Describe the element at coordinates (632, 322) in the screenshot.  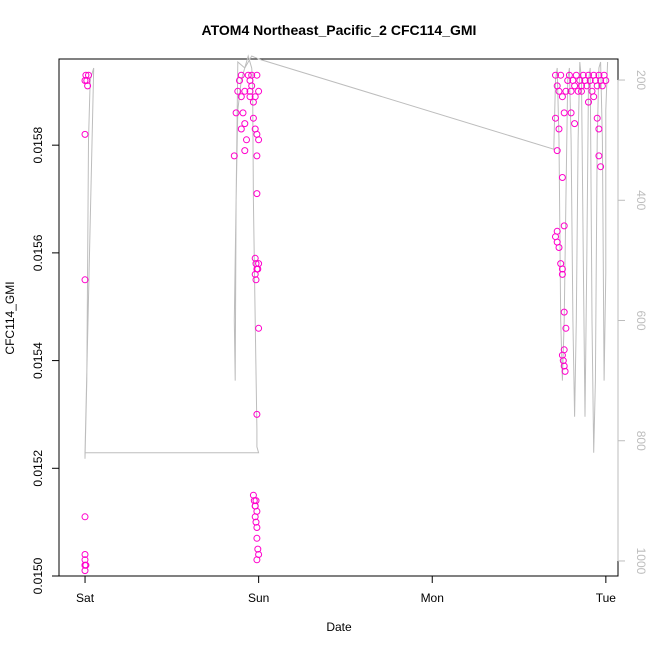
I see `y-axis-right: 200 400 600 800 1000` at that location.